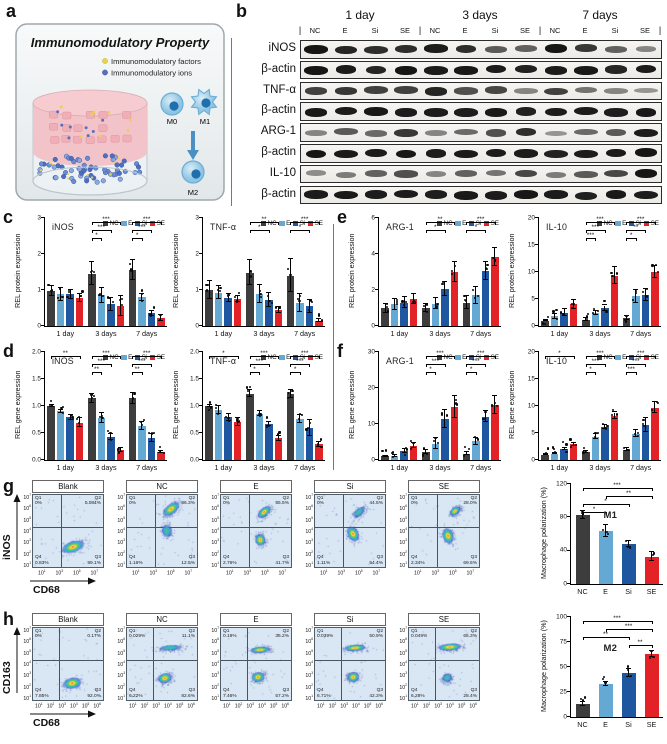 This screenshot has height=744, width=667. Describe the element at coordinates (610, 515) in the screenshot. I see `chart-title: M1` at that location.